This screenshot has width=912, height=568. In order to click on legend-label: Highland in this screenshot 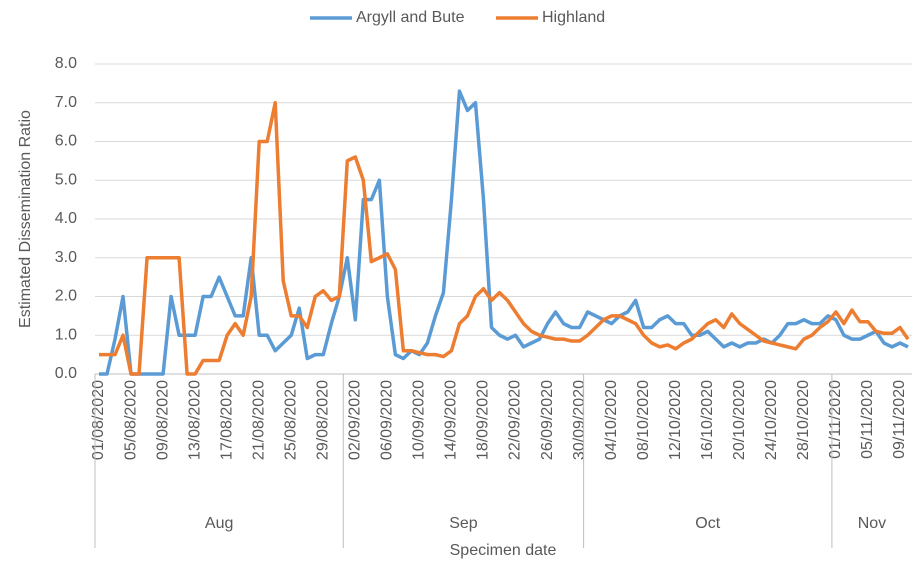, I will do `click(573, 17)`.